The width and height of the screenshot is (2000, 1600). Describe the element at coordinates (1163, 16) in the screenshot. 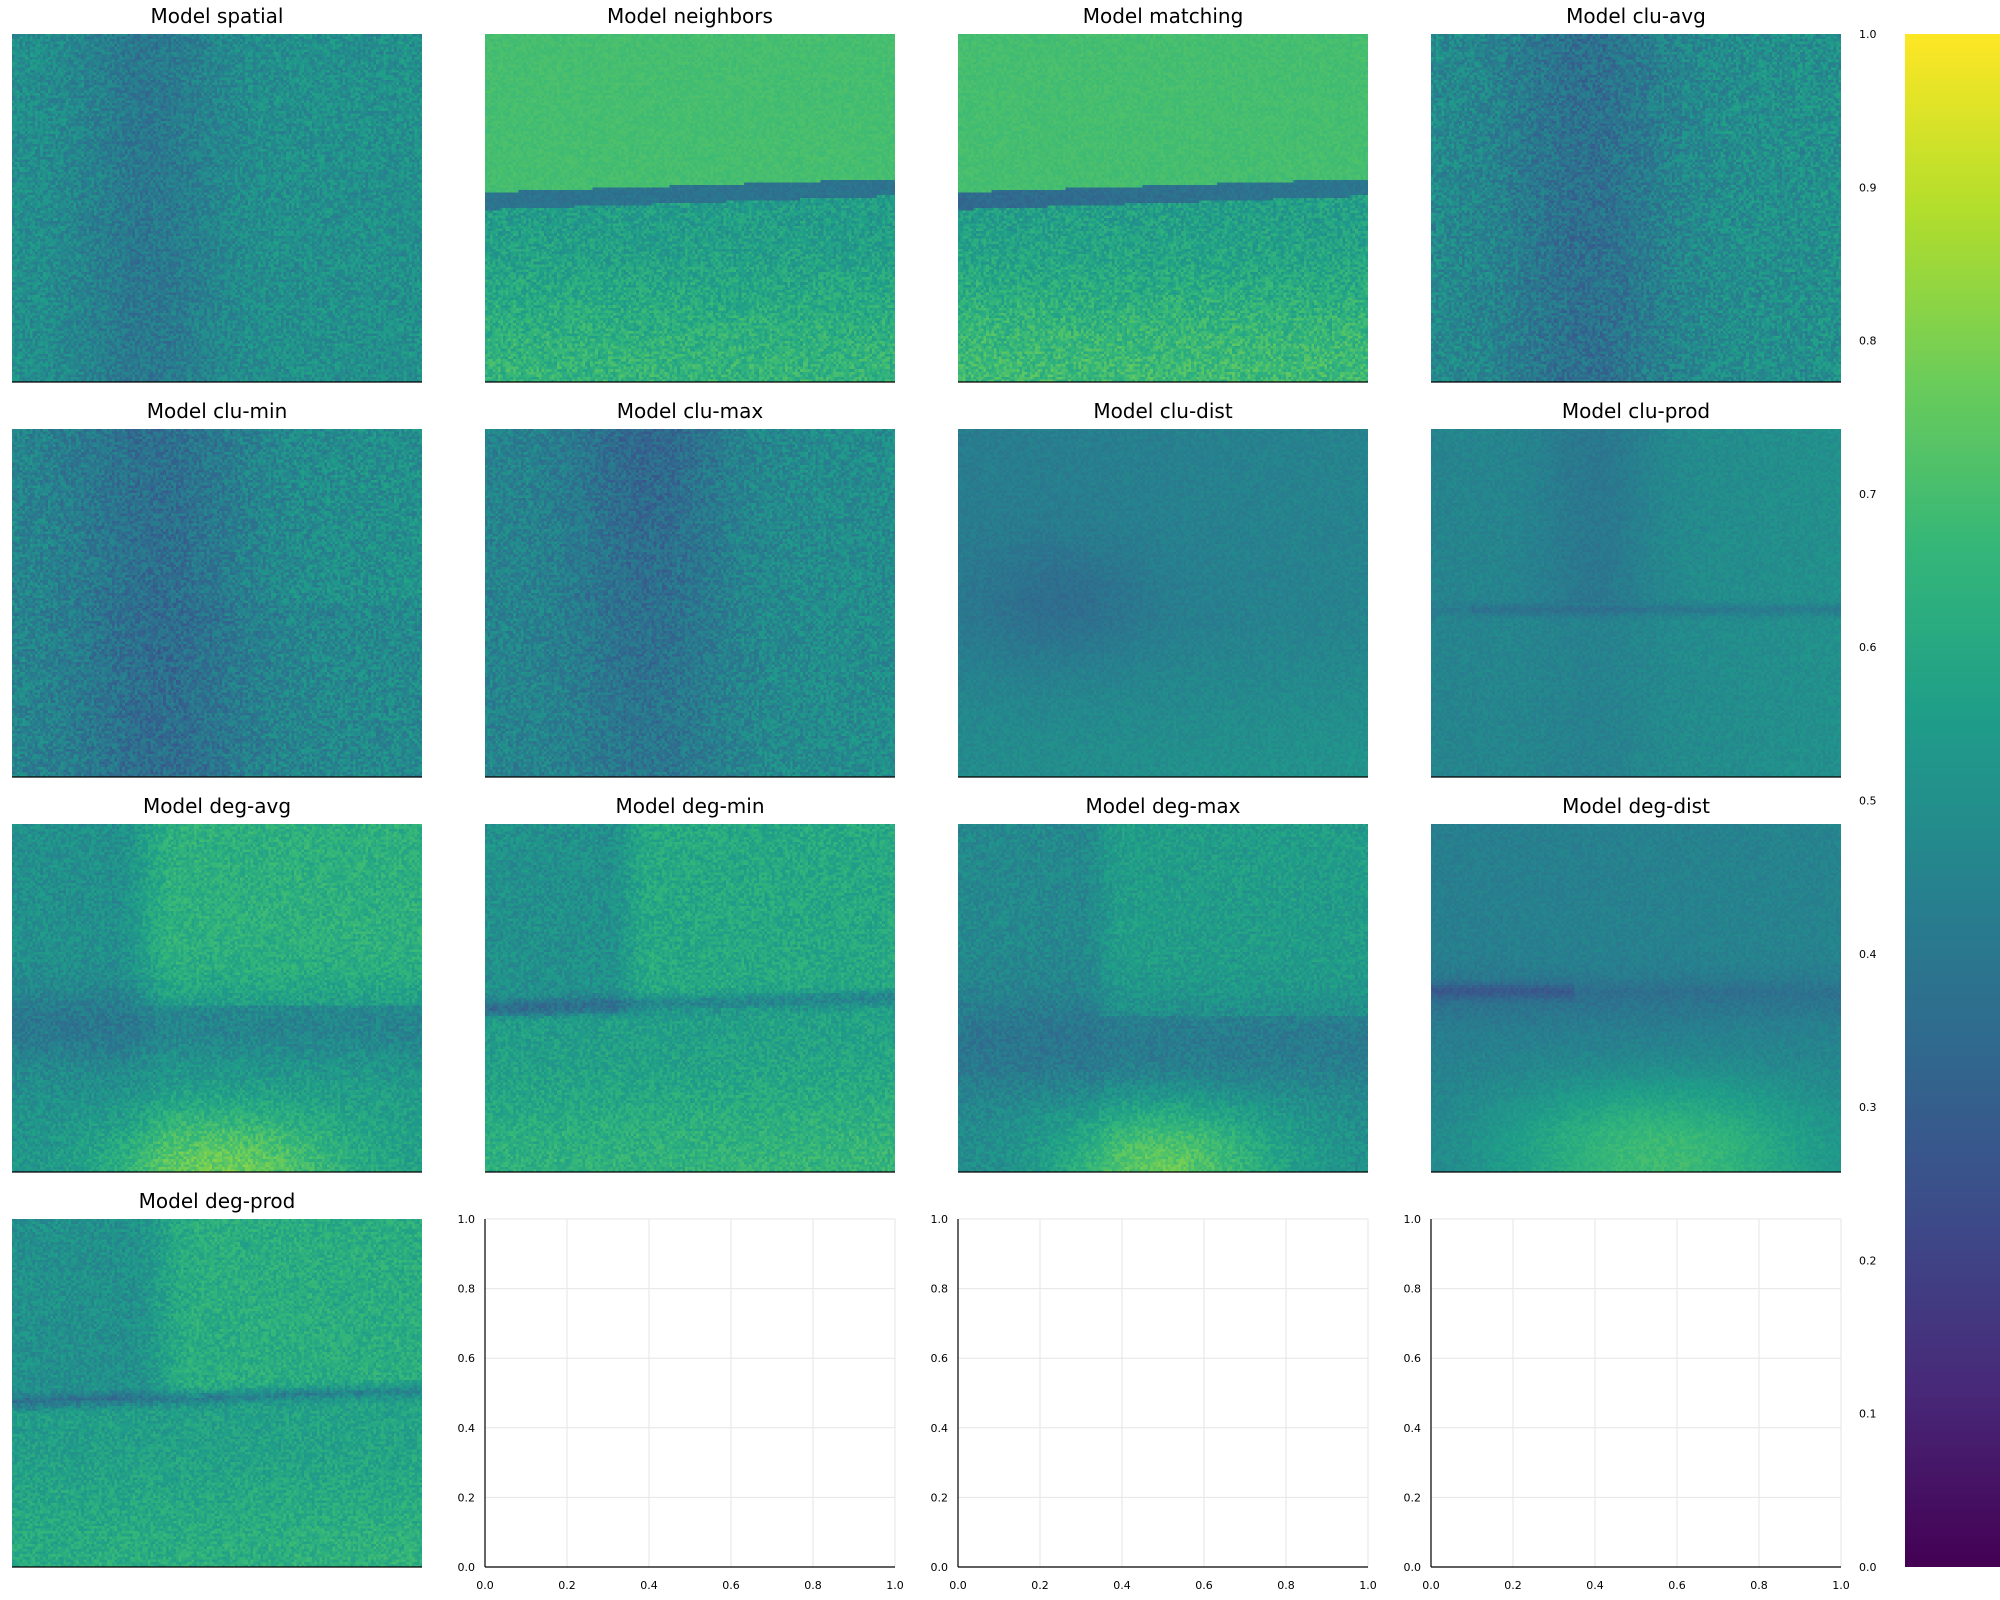

I see `panel-title: Model matching` at that location.